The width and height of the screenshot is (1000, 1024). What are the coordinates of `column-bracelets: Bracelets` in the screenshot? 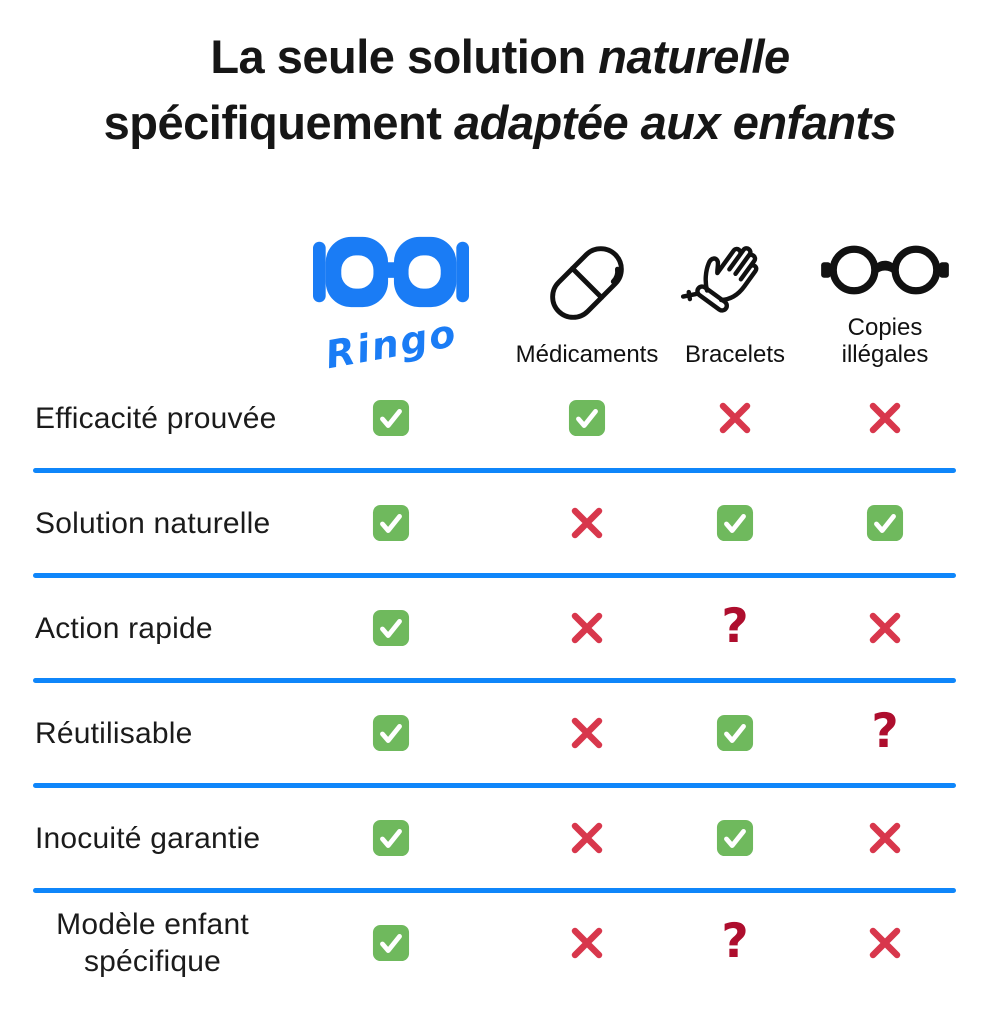 It's located at (732, 277).